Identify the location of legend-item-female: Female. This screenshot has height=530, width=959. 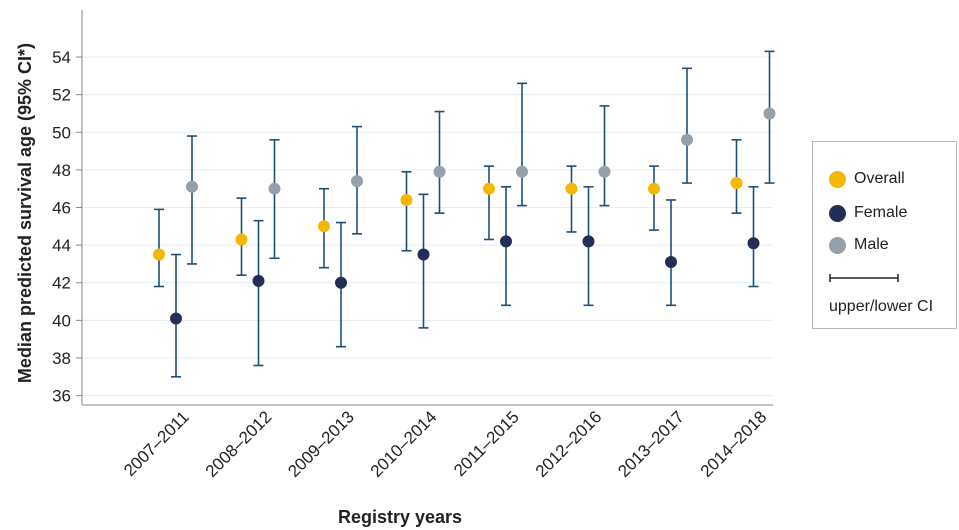
(868, 213).